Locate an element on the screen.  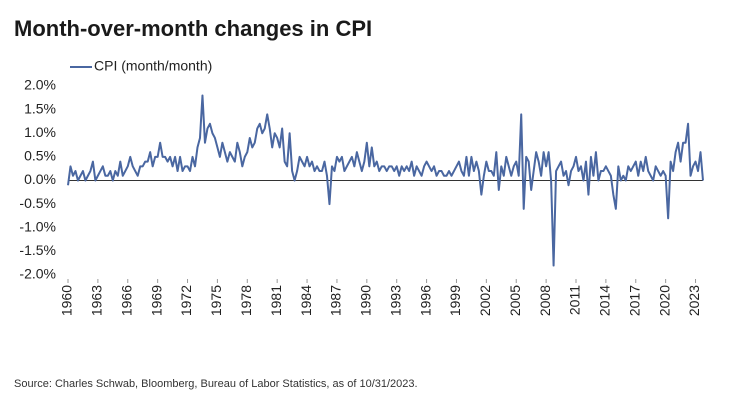
y-tick-label: 0.5% is located at coordinates (40, 156).